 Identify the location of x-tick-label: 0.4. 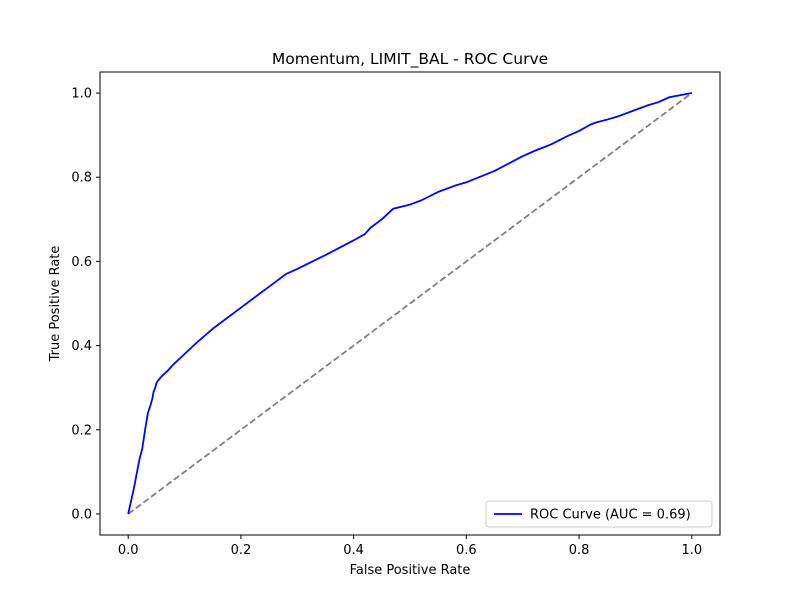
(353, 550).